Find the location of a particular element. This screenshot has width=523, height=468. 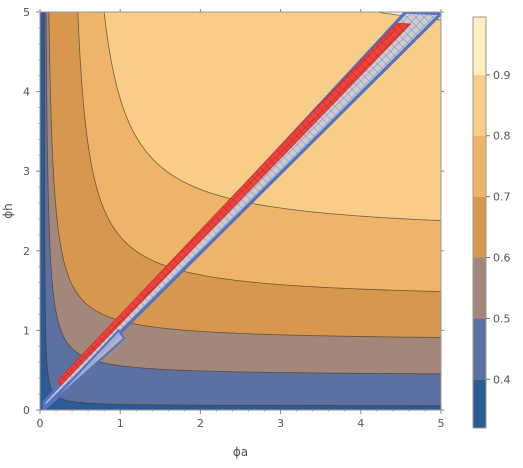

y-tick-label-2: 2 is located at coordinates (26, 251).